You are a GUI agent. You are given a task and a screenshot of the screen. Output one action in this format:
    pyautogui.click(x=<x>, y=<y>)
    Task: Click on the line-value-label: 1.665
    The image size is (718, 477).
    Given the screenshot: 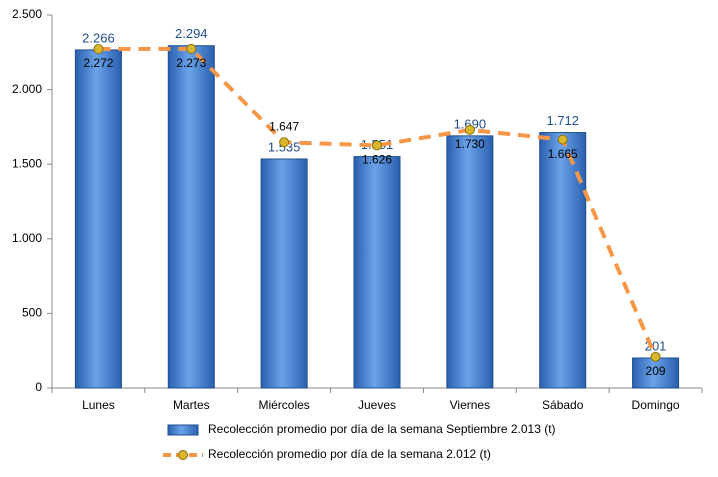 What is the action you would take?
    pyautogui.click(x=563, y=154)
    